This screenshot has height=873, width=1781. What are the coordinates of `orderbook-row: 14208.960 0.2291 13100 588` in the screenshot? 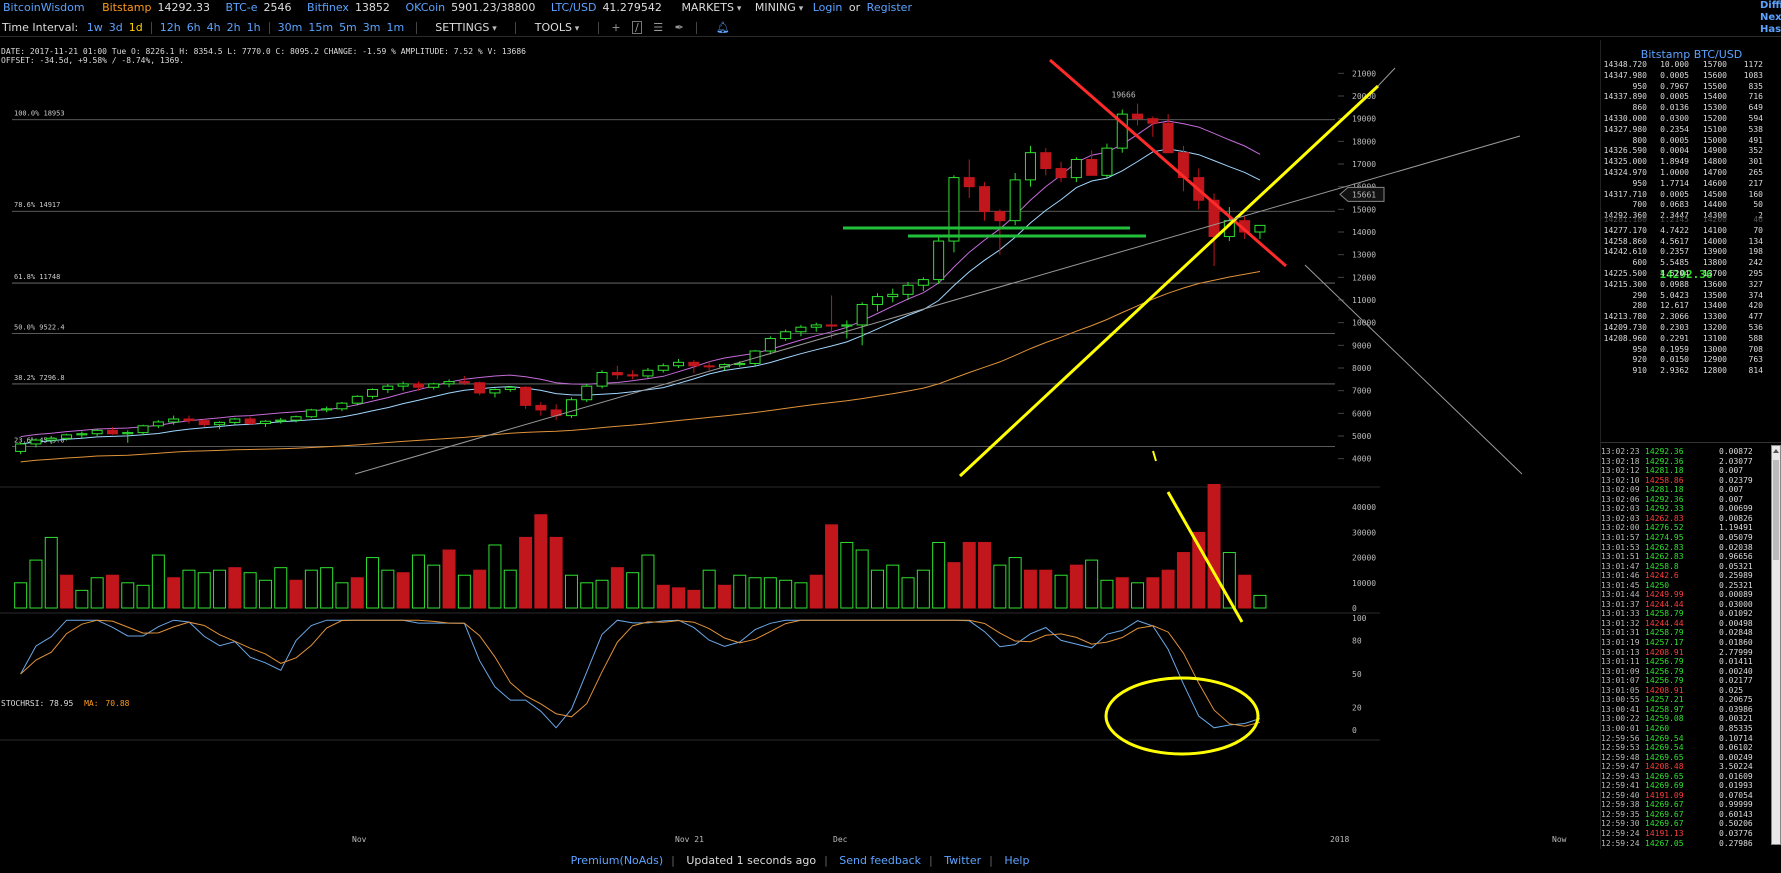 It's located at (1691, 339).